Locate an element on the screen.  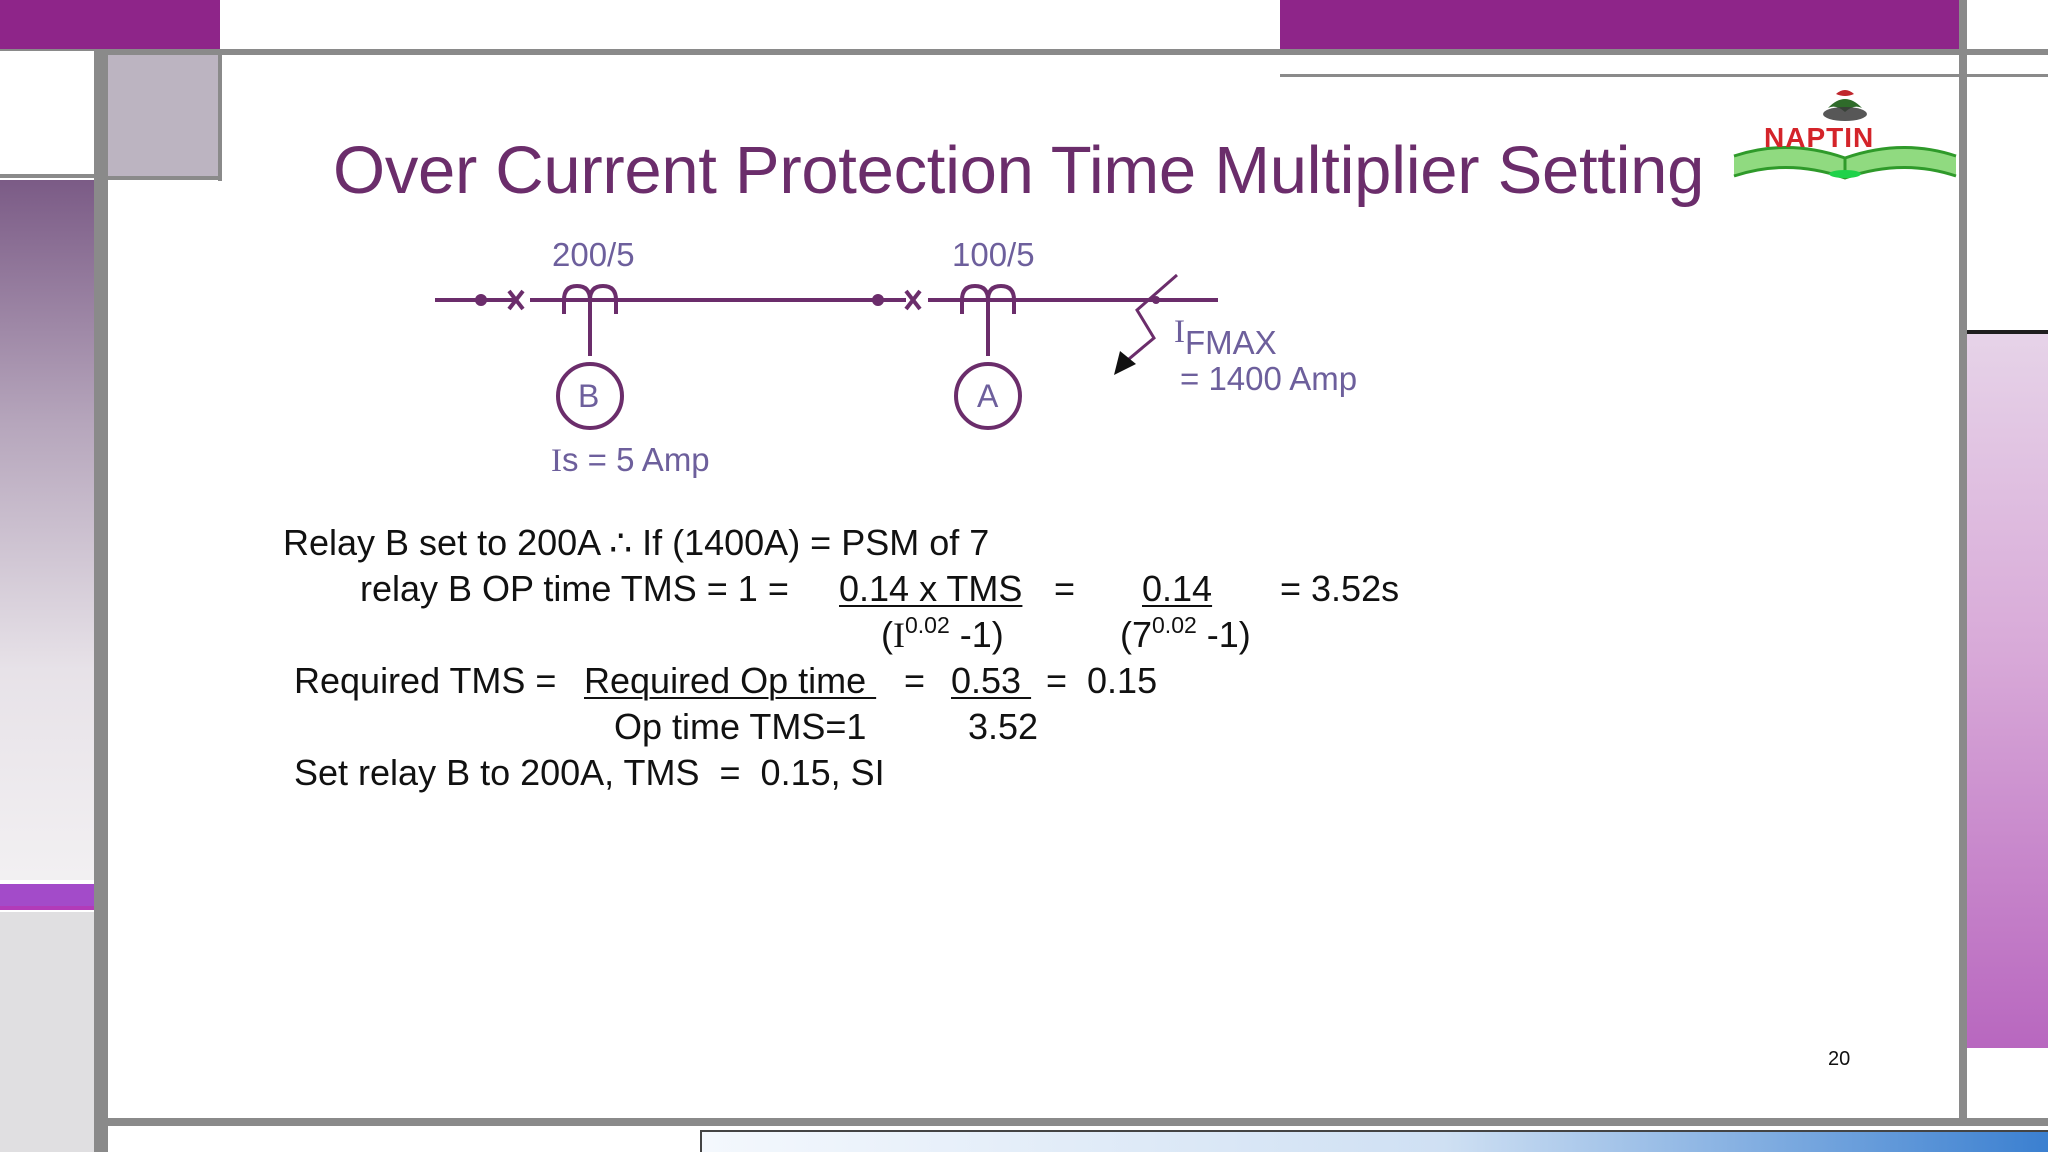
equation-required-op-time: Required Op time is located at coordinates (730, 680).